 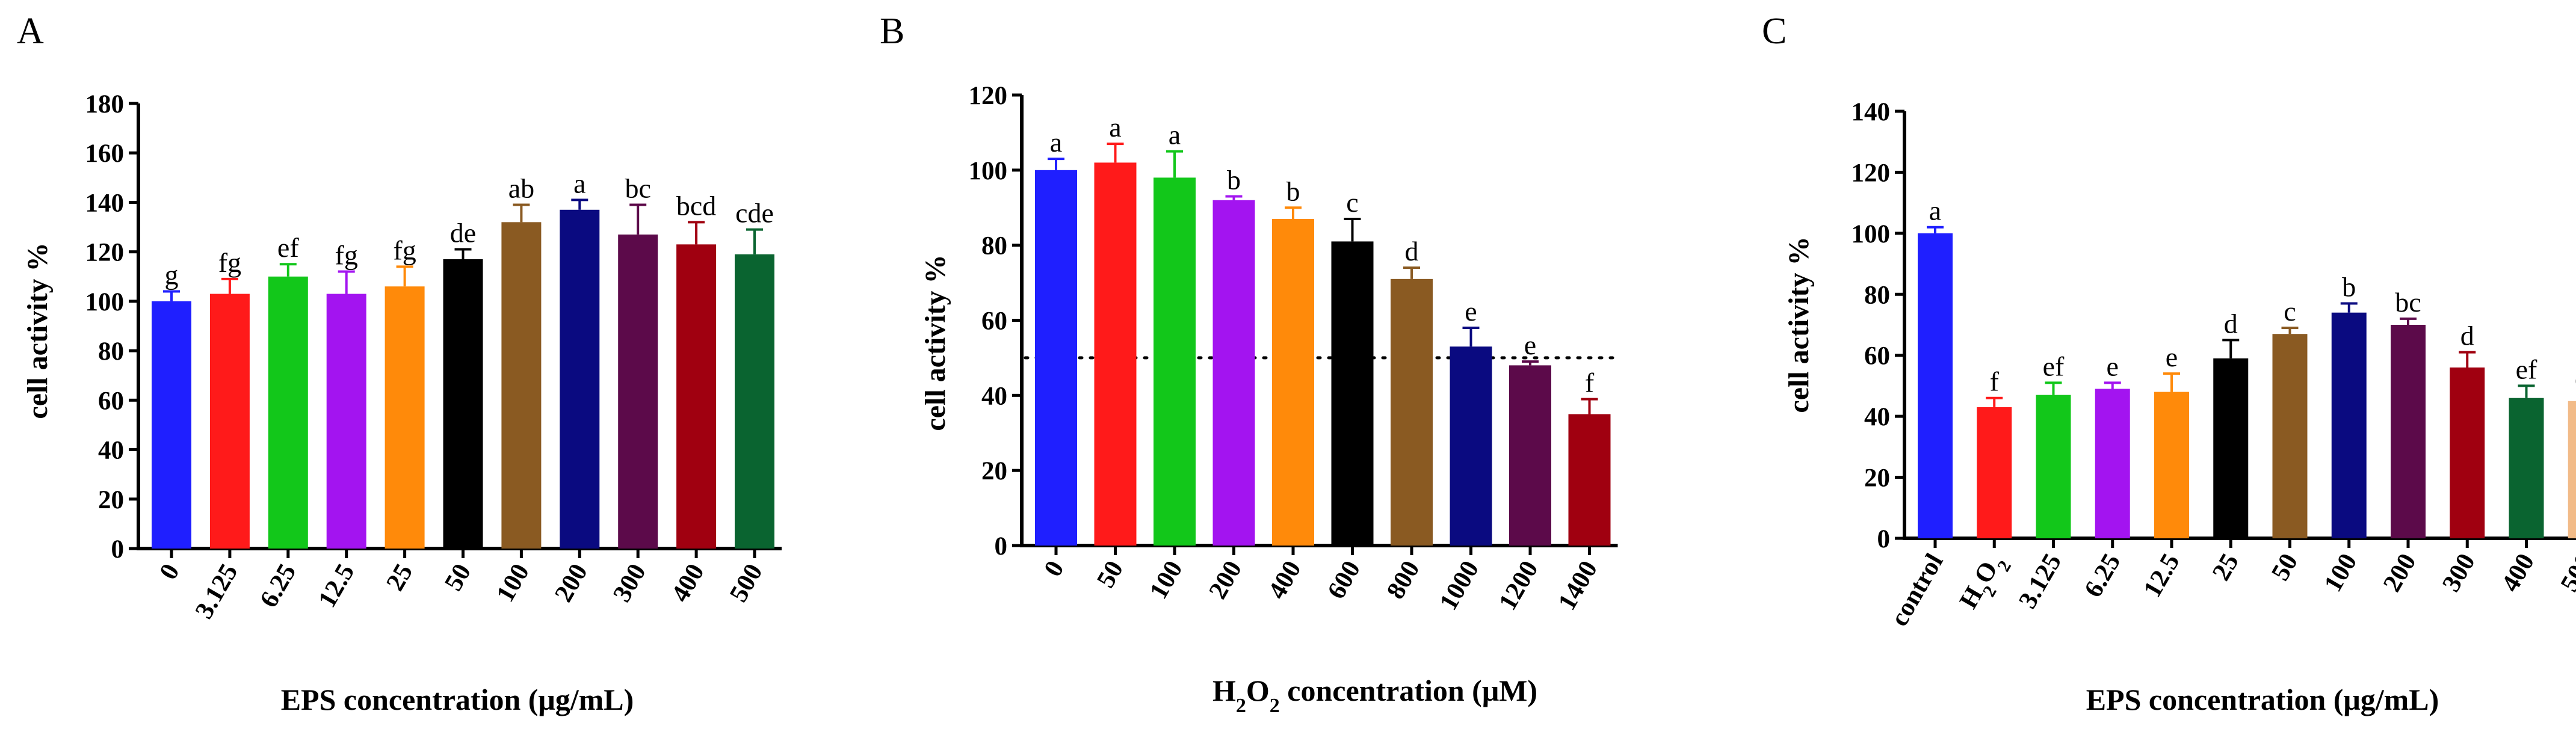 I want to click on panel-b-x-axis-title: H2O2 concentration (μM), so click(x=1374, y=695).